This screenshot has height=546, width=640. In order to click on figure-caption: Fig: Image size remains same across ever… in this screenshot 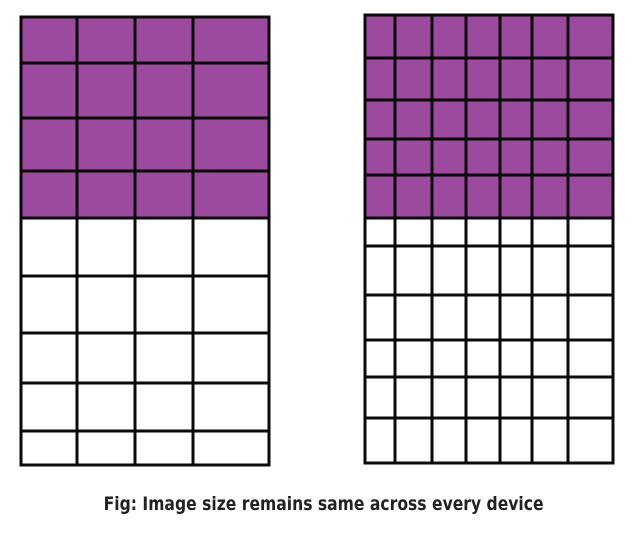, I will do `click(323, 504)`.